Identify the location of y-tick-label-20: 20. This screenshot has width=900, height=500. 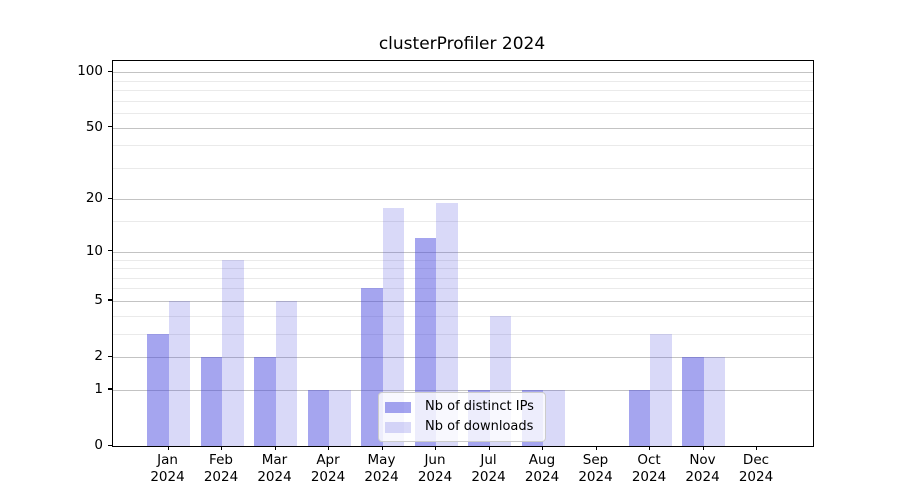
(94, 198).